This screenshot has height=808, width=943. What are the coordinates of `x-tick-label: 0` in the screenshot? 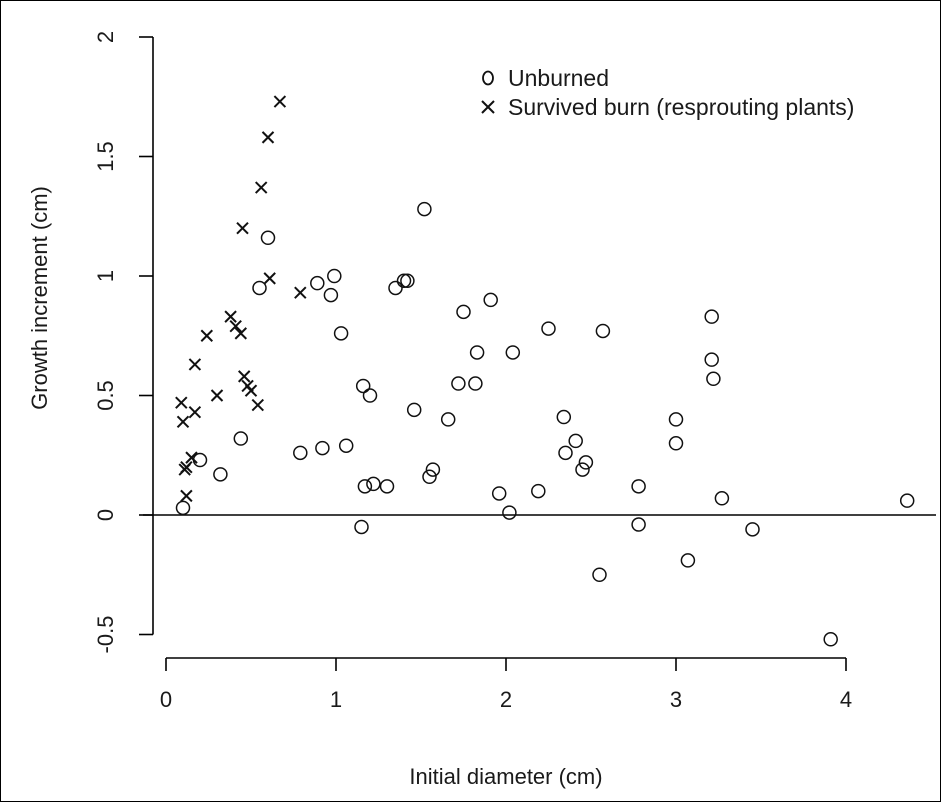 It's located at (166, 699).